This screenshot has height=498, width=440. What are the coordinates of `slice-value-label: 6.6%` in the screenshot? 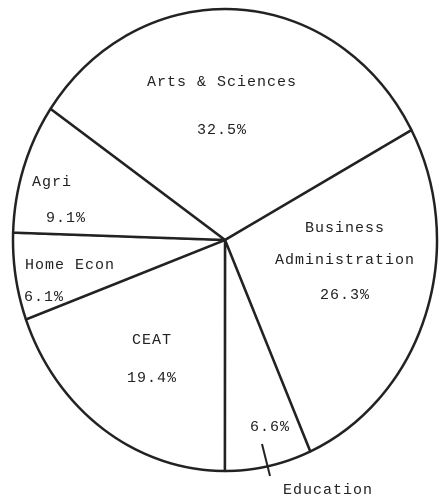 It's located at (270, 427).